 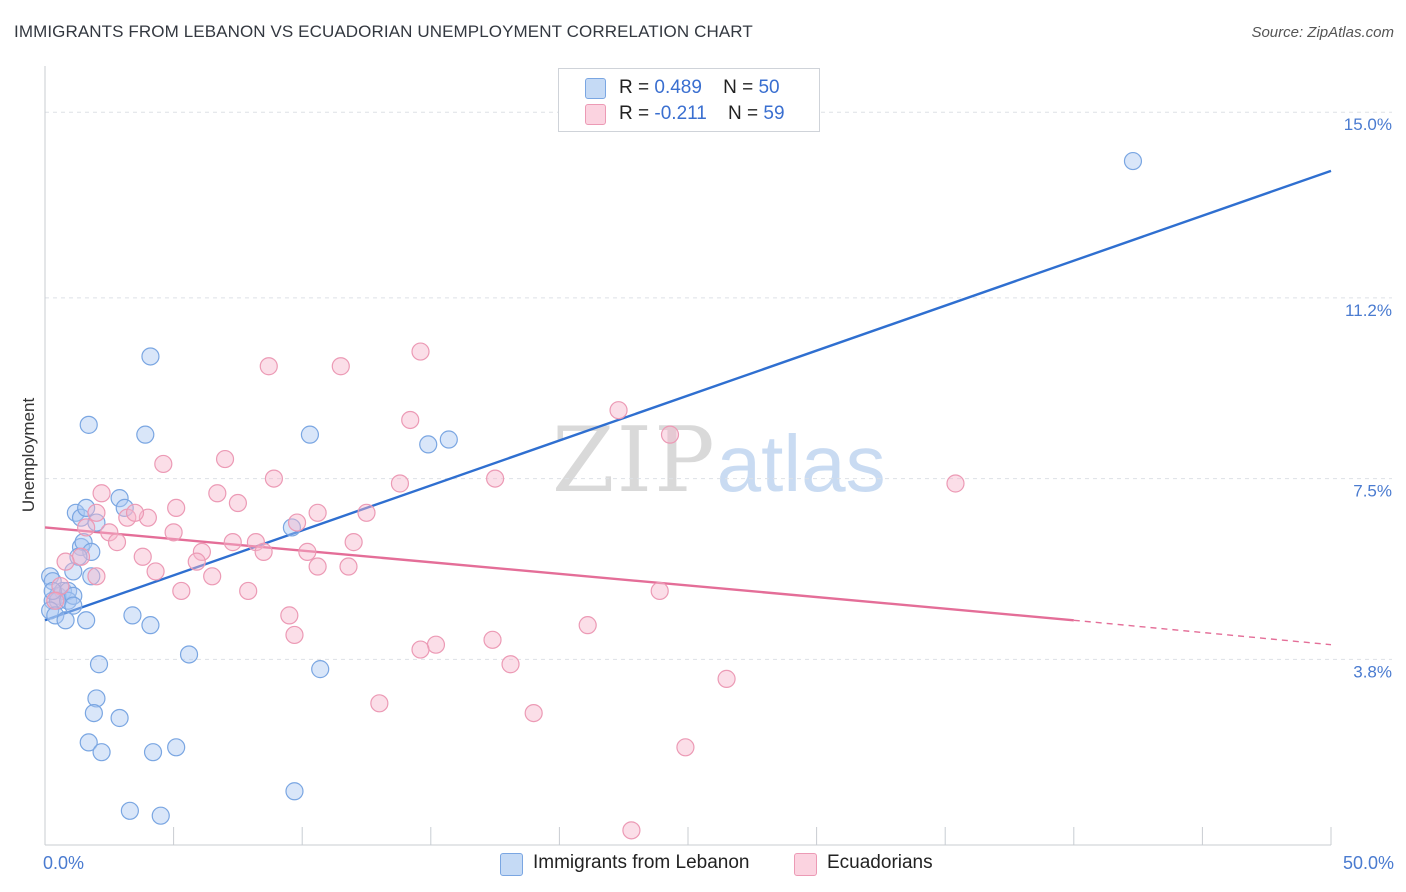 What do you see at coordinates (1322, 32) in the screenshot?
I see `source-label: Source: ZipAtlas.com` at bounding box center [1322, 32].